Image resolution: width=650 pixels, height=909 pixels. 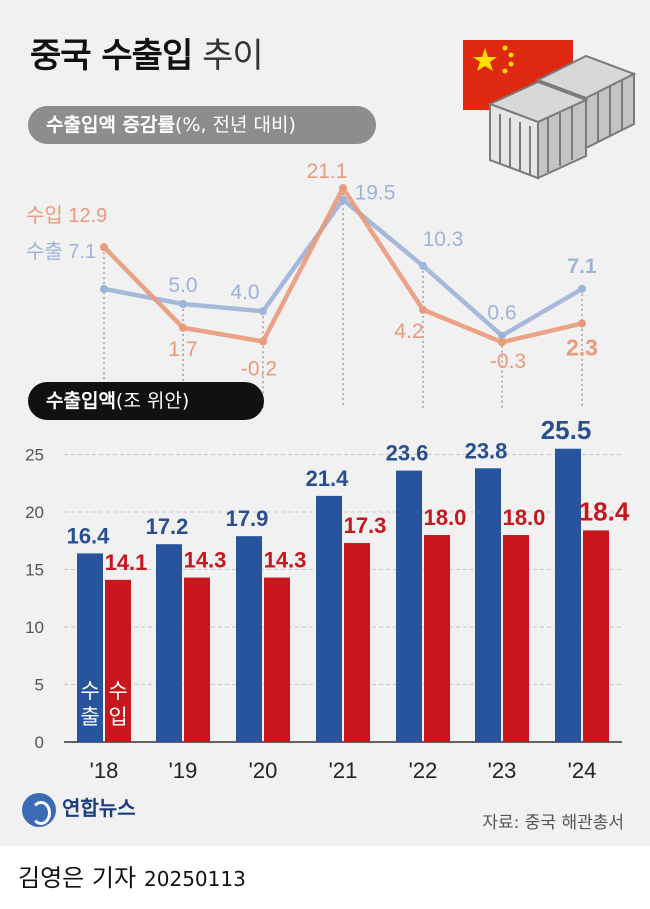 I want to click on import-value-label: -0.2, so click(x=259, y=368).